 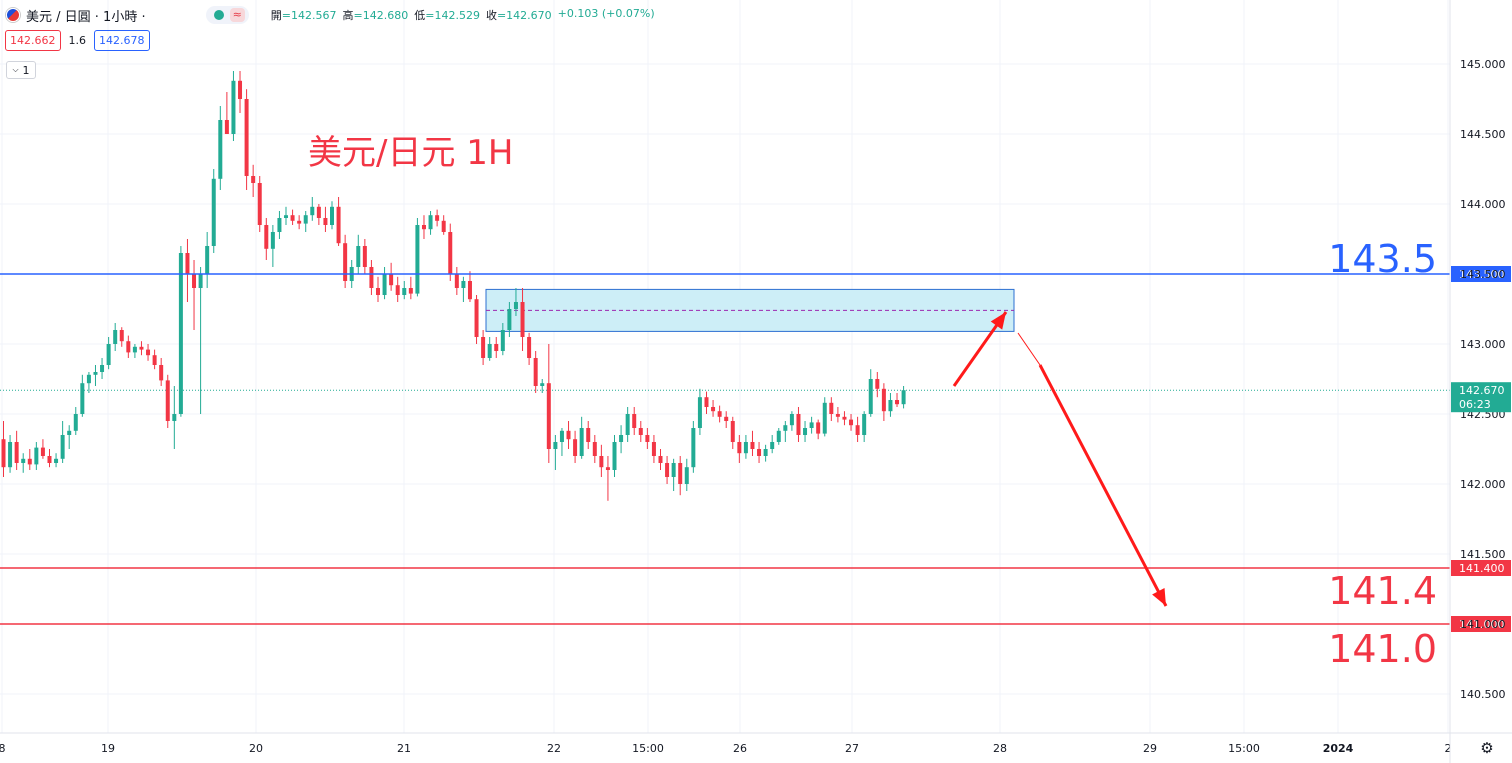 What do you see at coordinates (404, 748) in the screenshot?
I see `x-tick-label: 21` at bounding box center [404, 748].